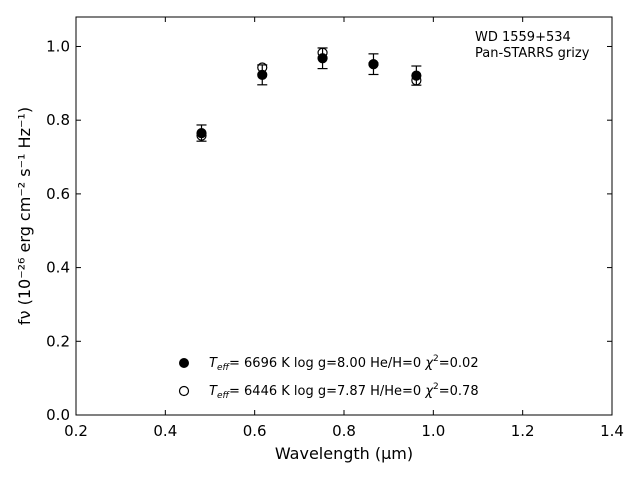  What do you see at coordinates (344, 431) in the screenshot?
I see `x-tick-label: 0.8` at bounding box center [344, 431].